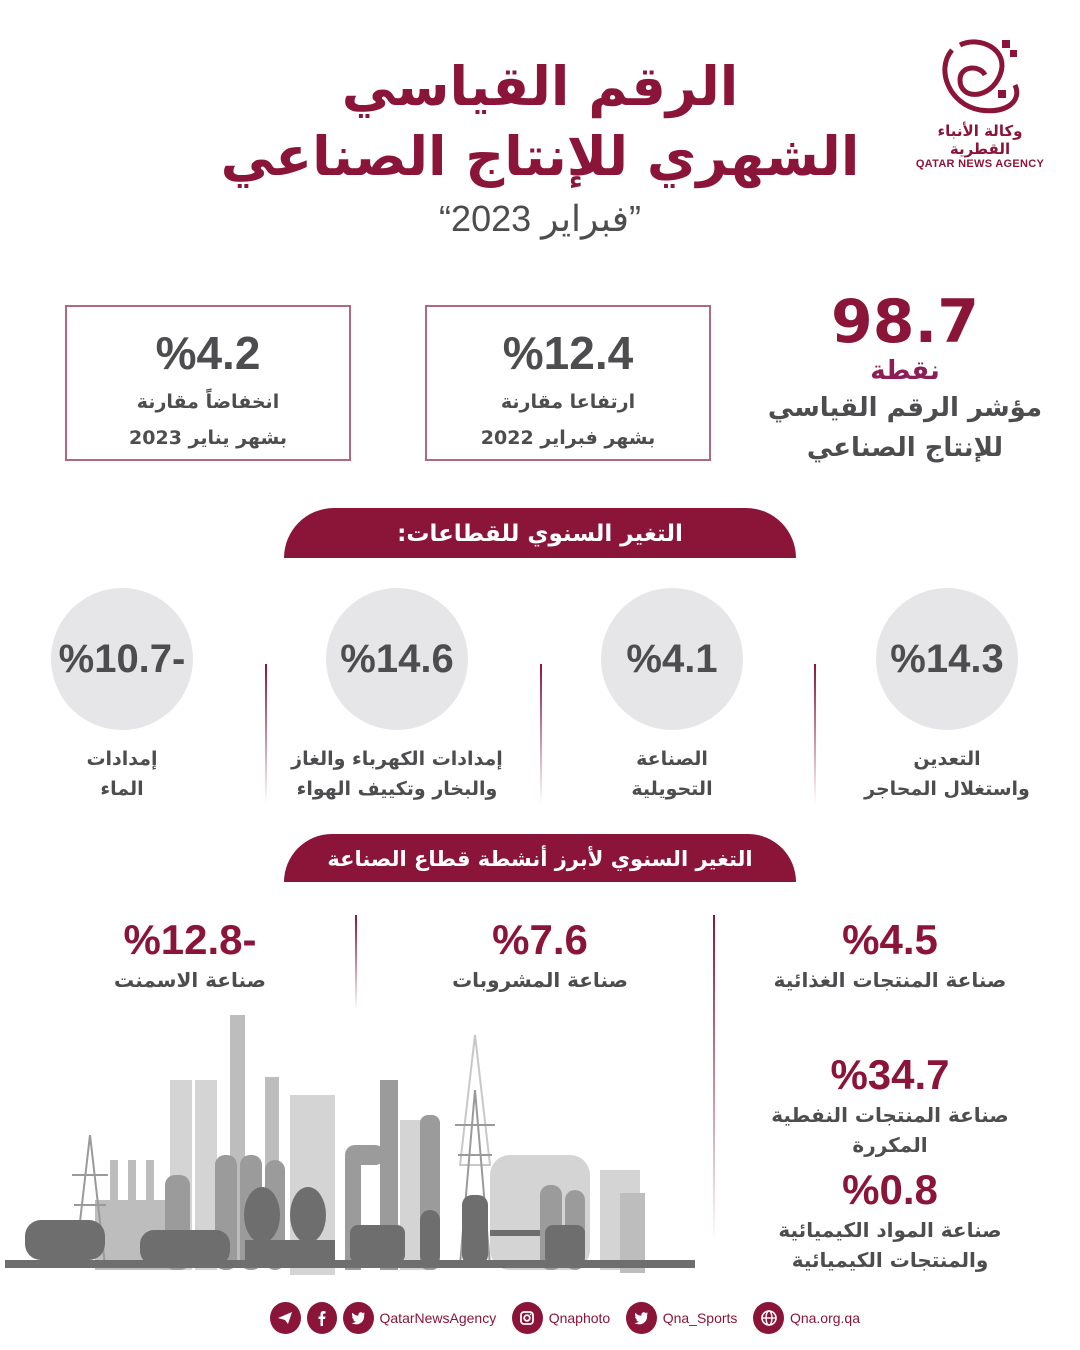 The width and height of the screenshot is (1080, 1350). Describe the element at coordinates (980, 164) in the screenshot. I see `logo-english-name: QATAR NEWS AGENCY` at that location.